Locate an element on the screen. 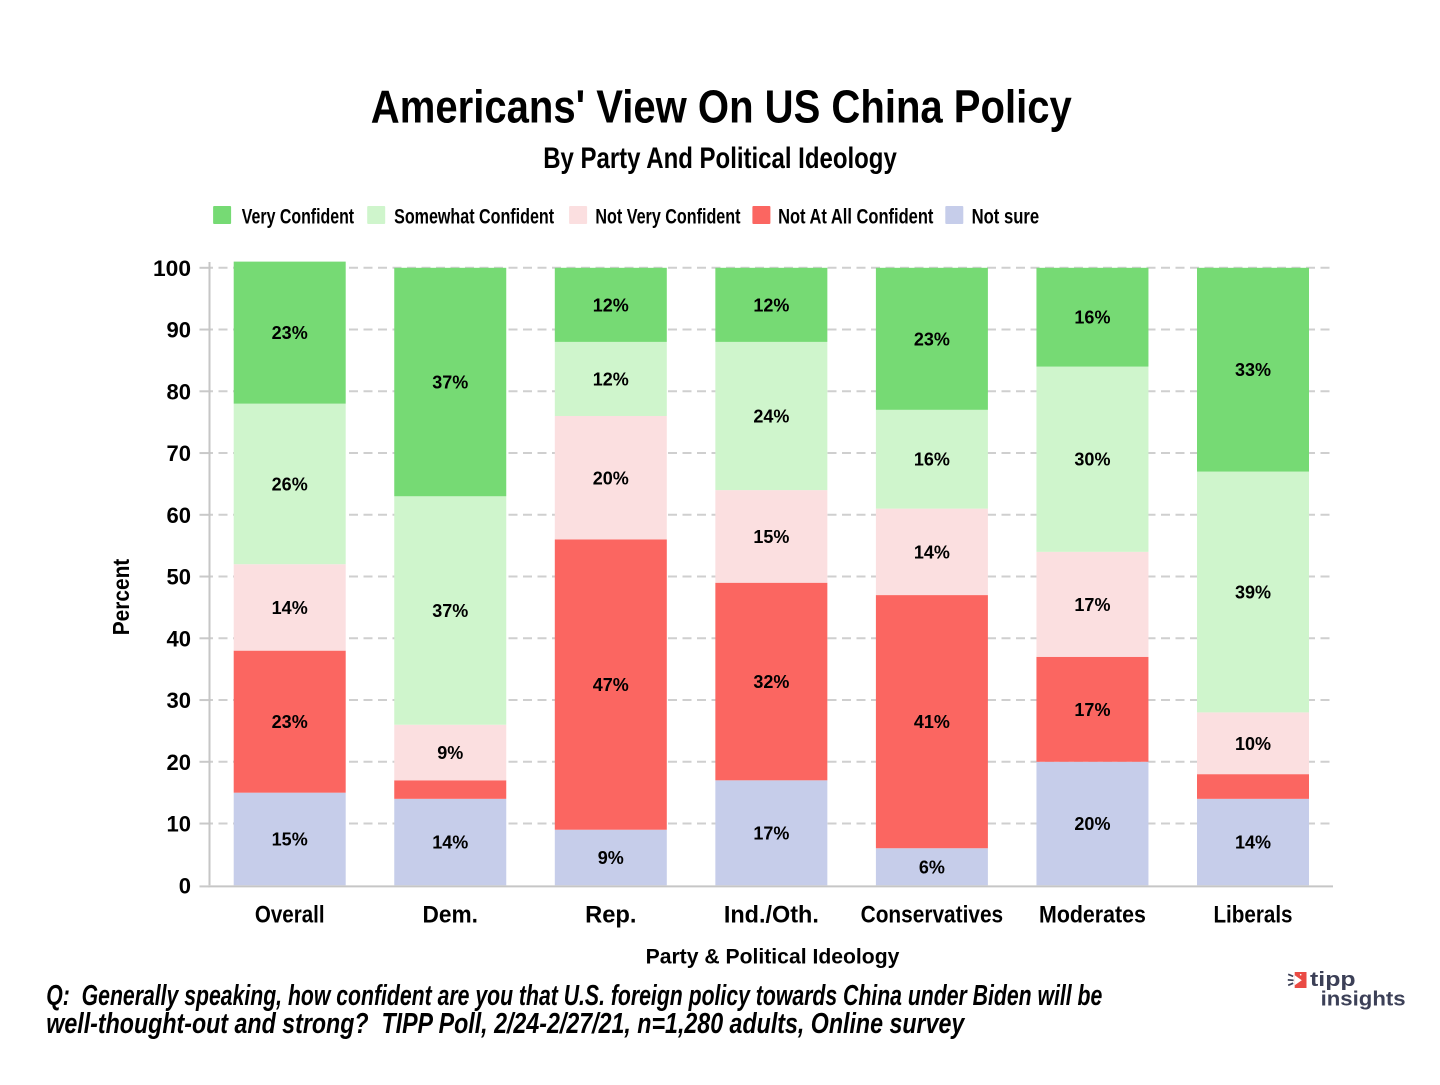  svg-text: Not Very Confident is located at coordinates (667, 217).